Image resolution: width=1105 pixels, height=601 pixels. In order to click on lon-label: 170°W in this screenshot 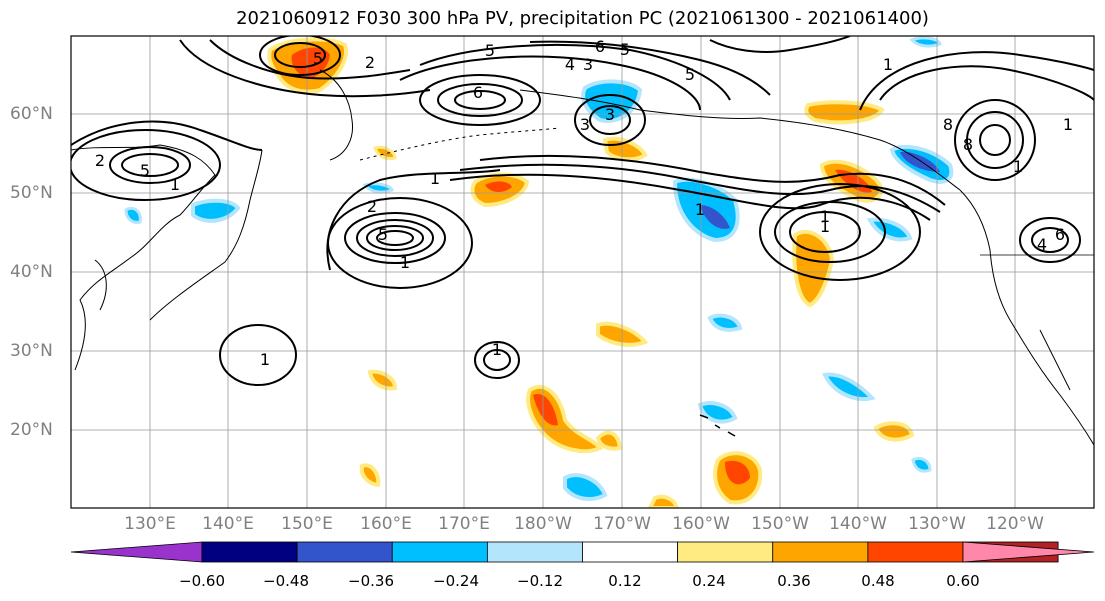, I will do `click(622, 524)`.